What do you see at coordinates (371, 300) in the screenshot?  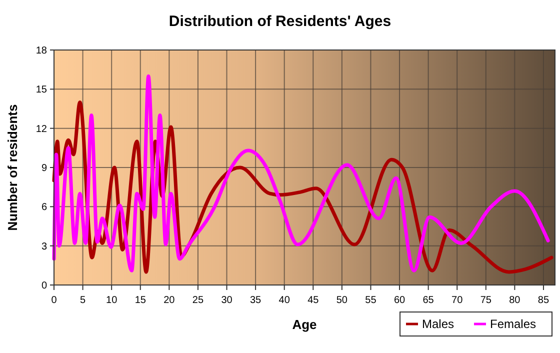 I see `x-tick-label: 55` at bounding box center [371, 300].